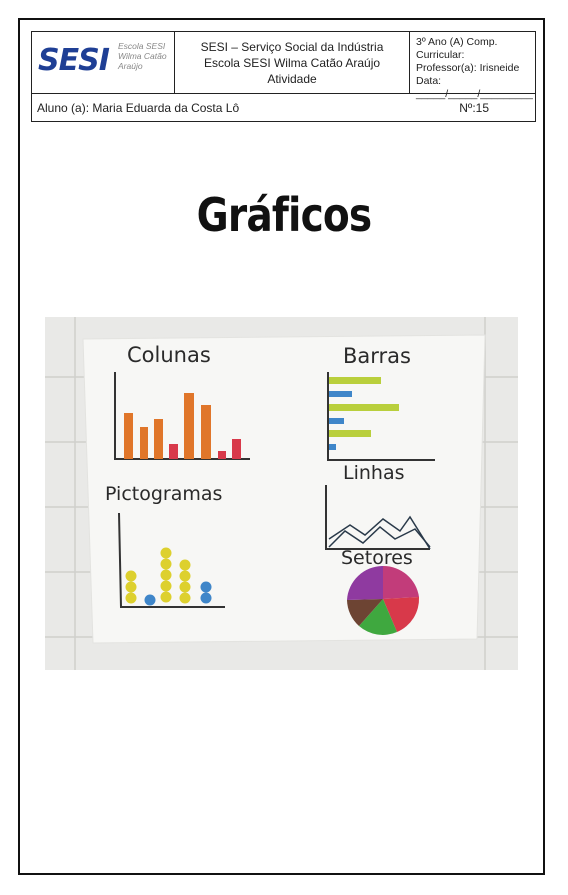 The image size is (568, 895). I want to click on label-colunas: Colunas, so click(169, 355).